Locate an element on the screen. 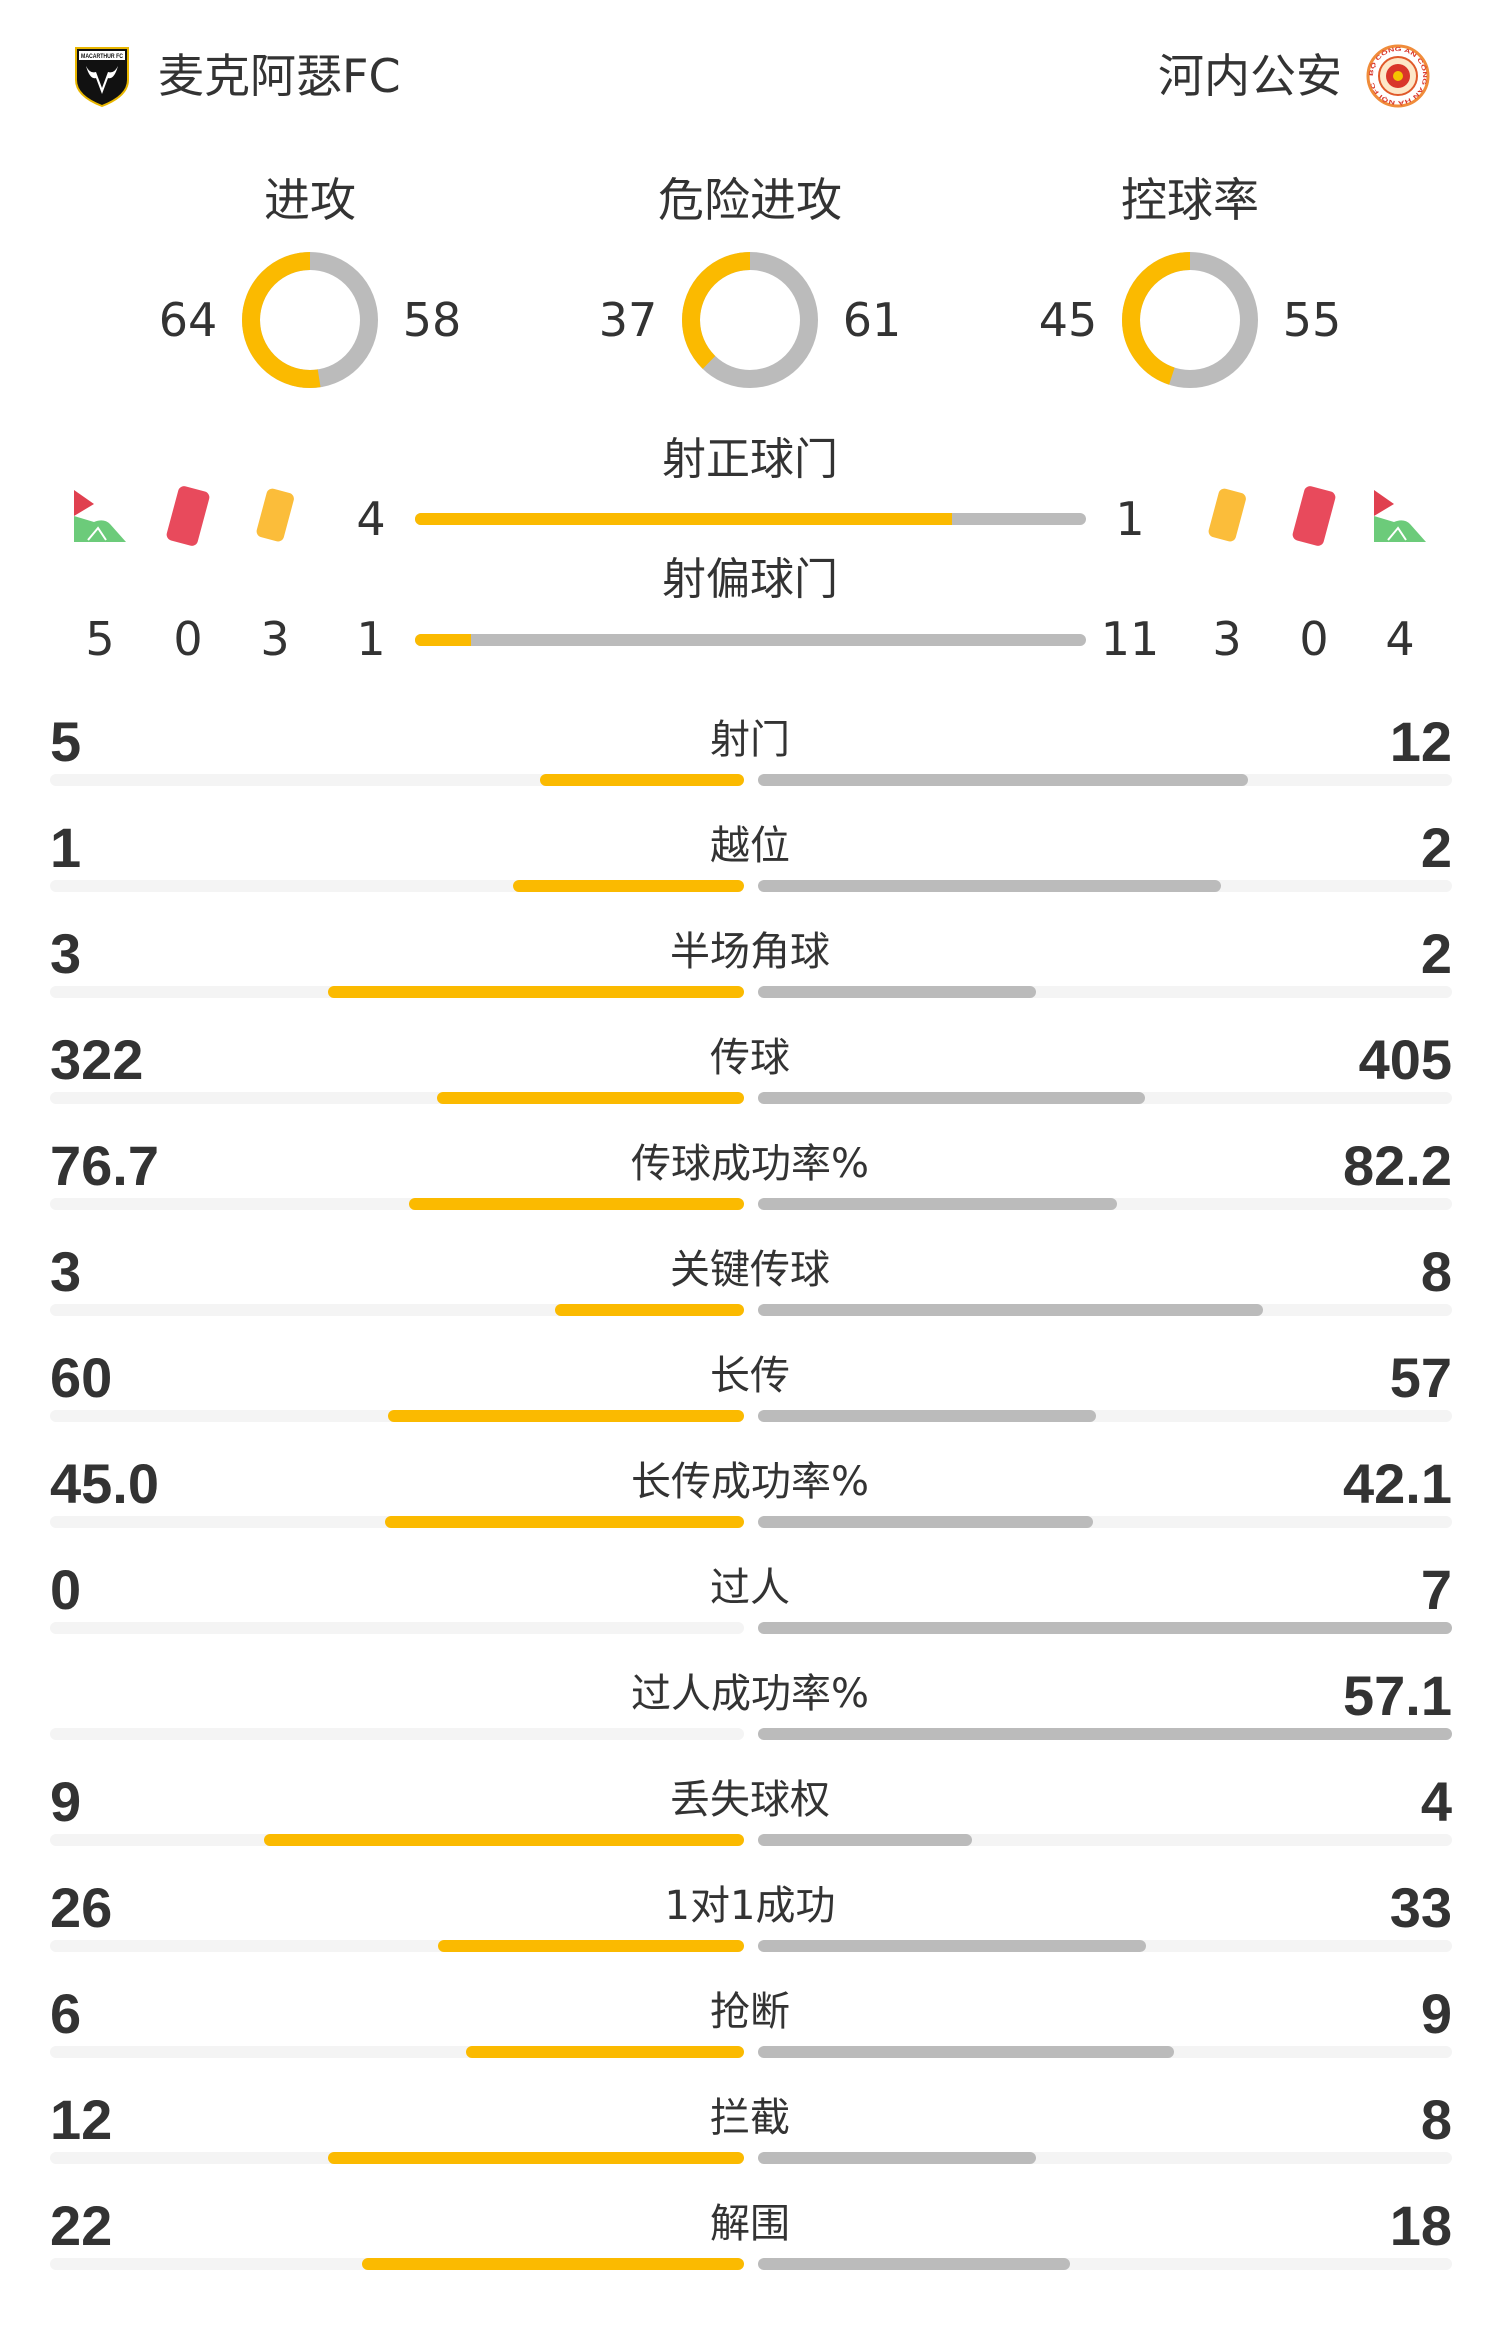 This screenshot has height=2350, width=1500. stat-label: 关键传球 is located at coordinates (750, 1270).